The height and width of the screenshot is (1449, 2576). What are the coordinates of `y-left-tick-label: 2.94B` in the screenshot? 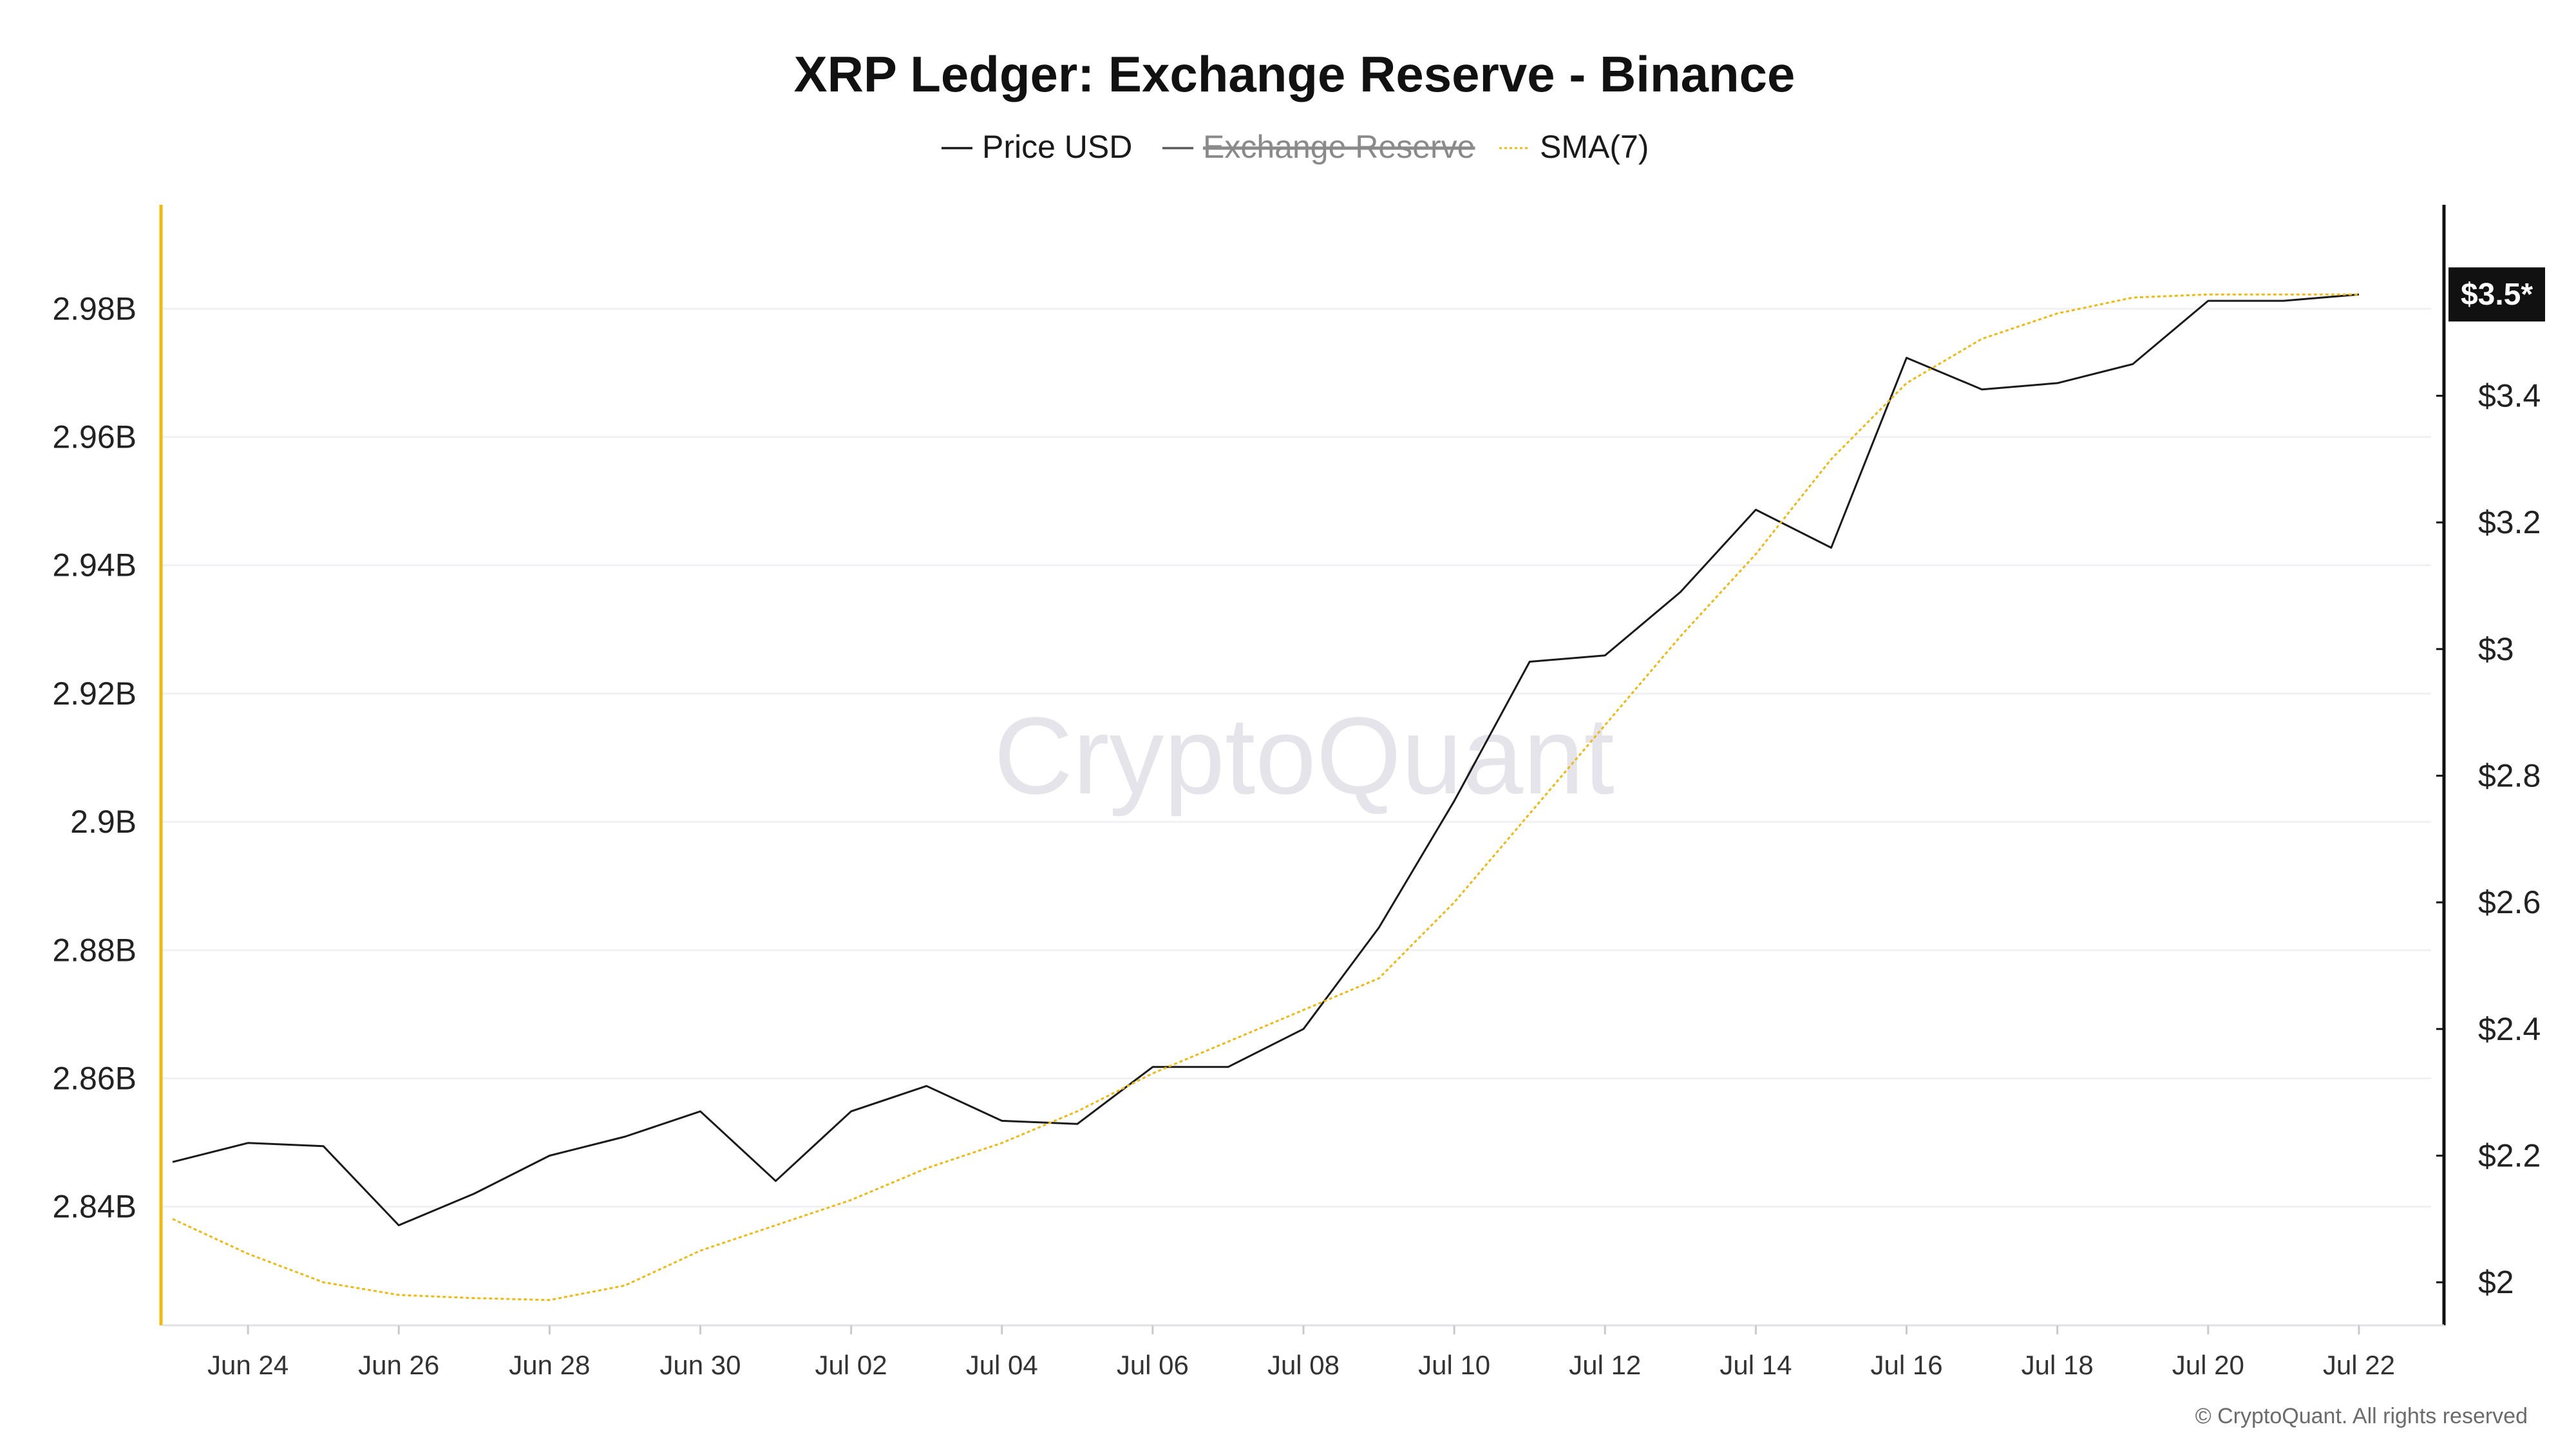 It's located at (95, 565).